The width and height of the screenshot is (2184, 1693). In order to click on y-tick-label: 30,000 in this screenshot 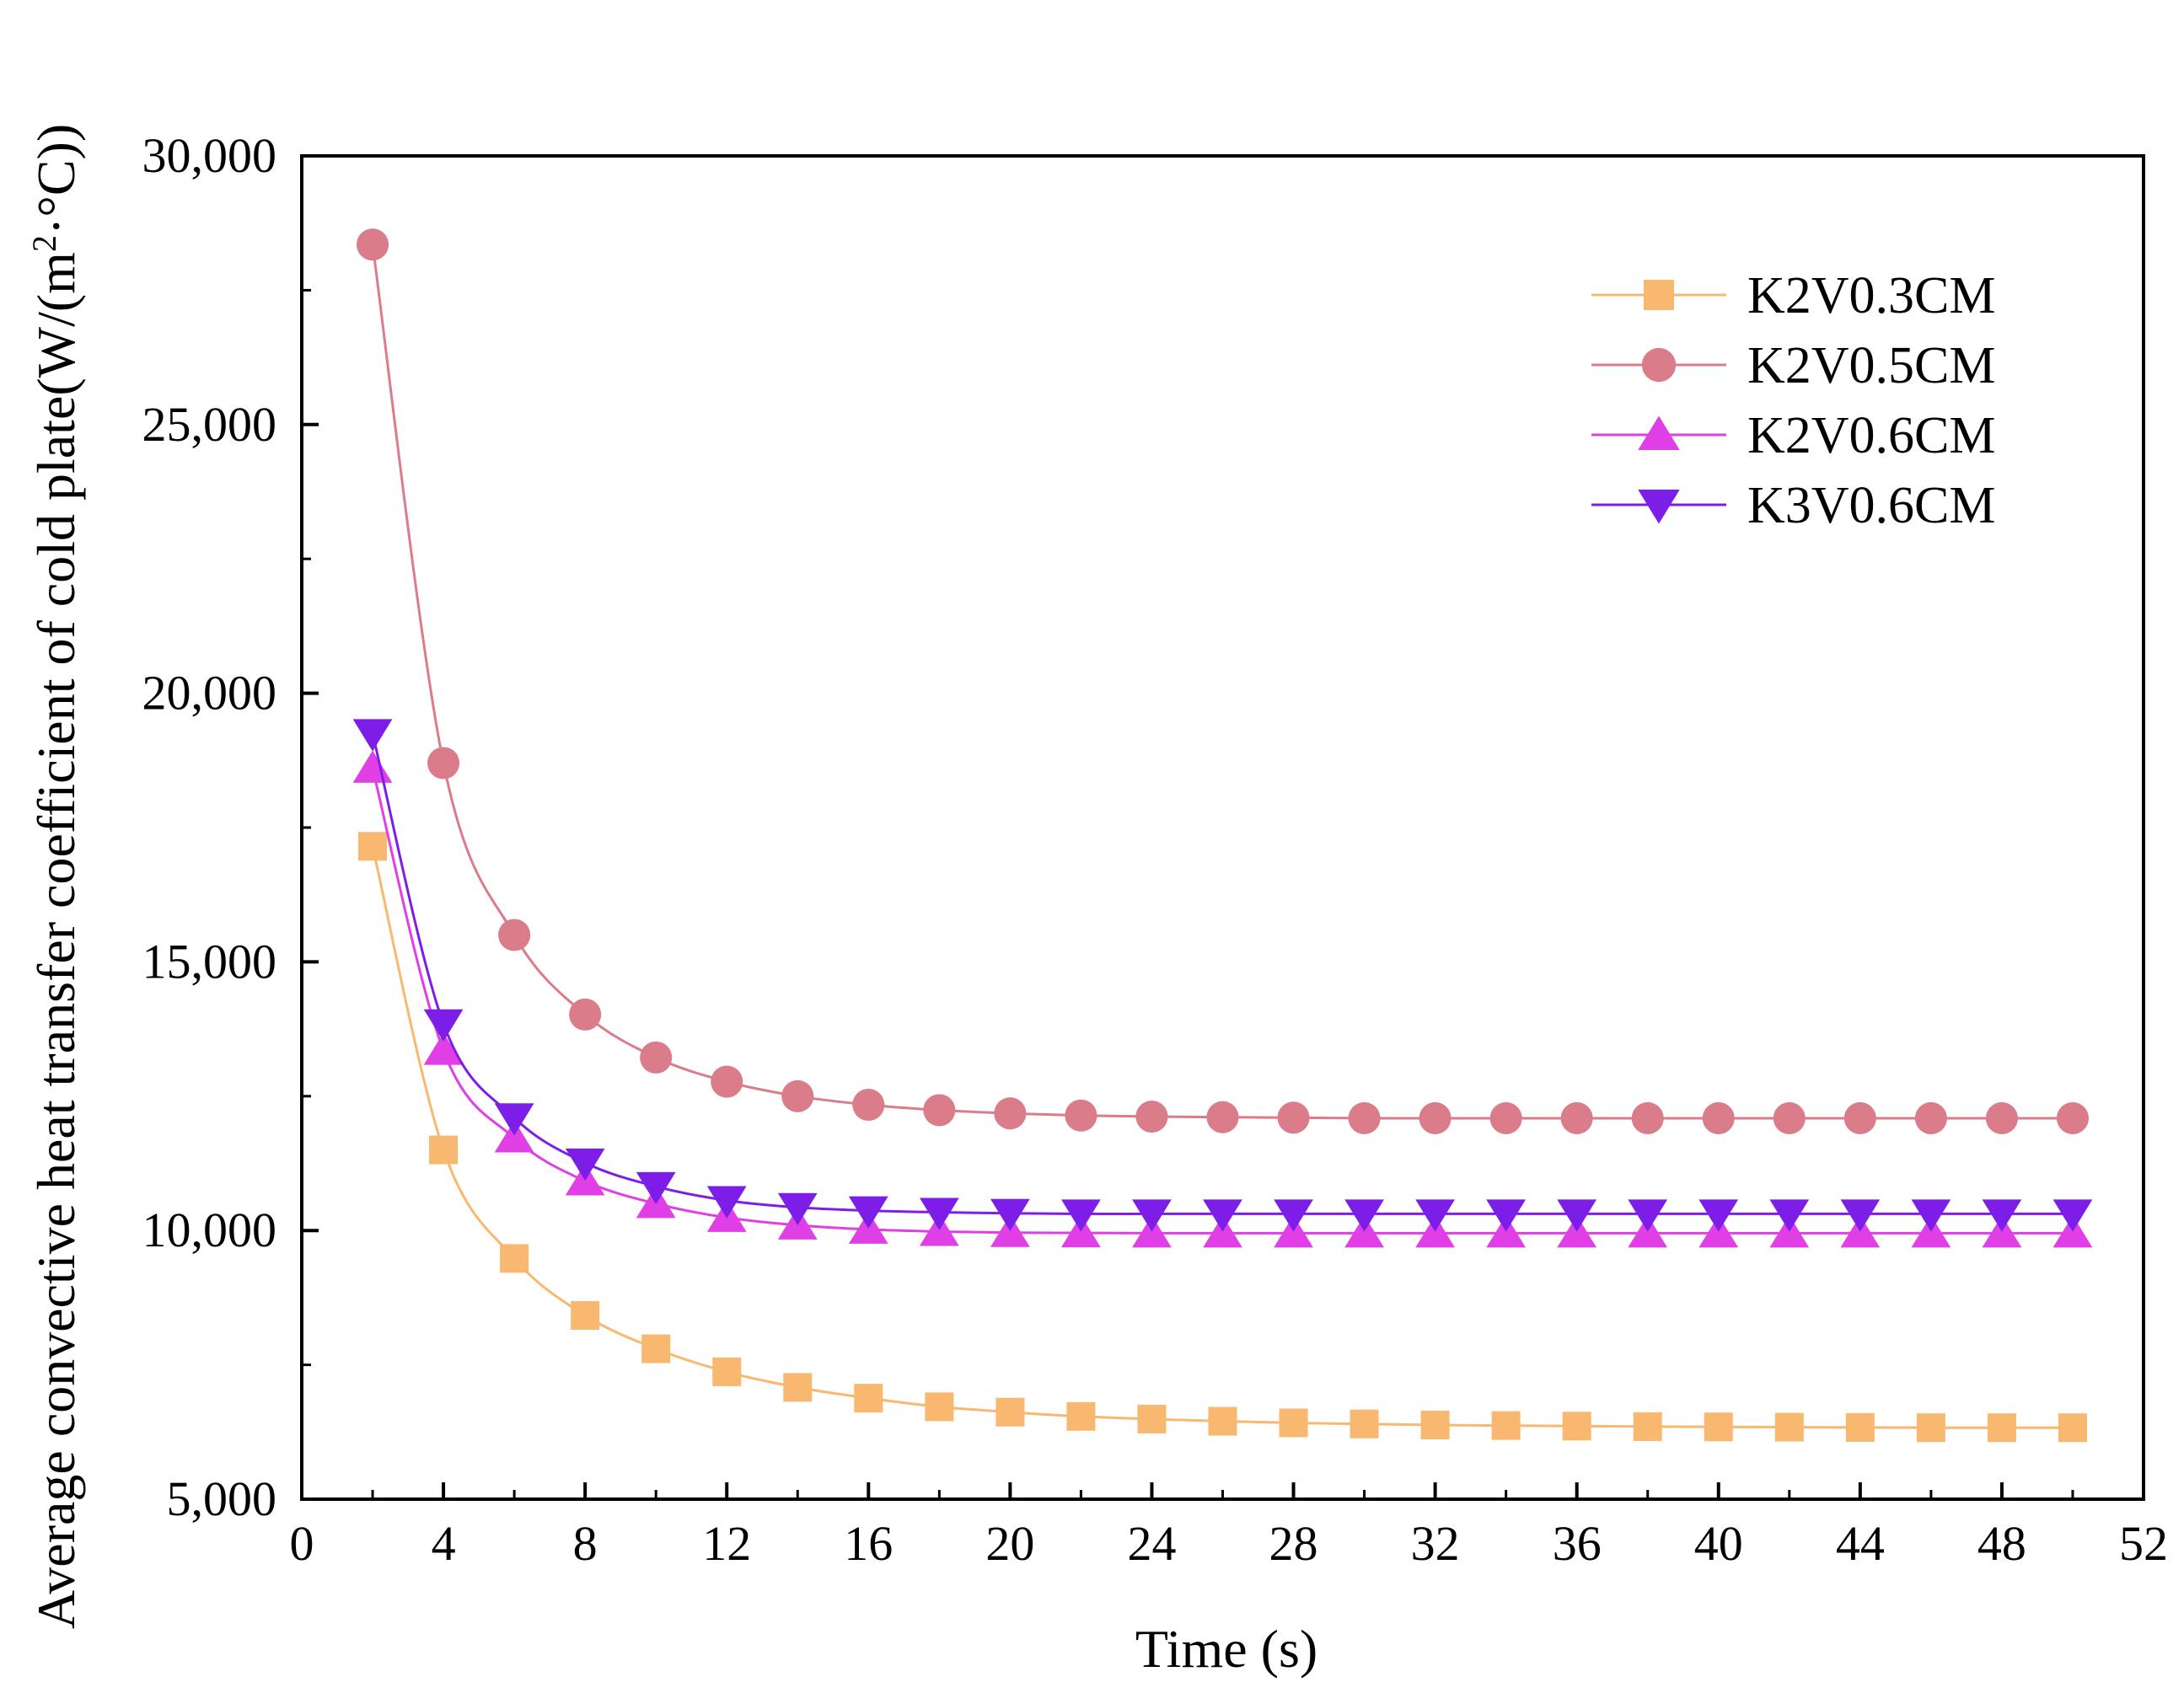, I will do `click(209, 156)`.